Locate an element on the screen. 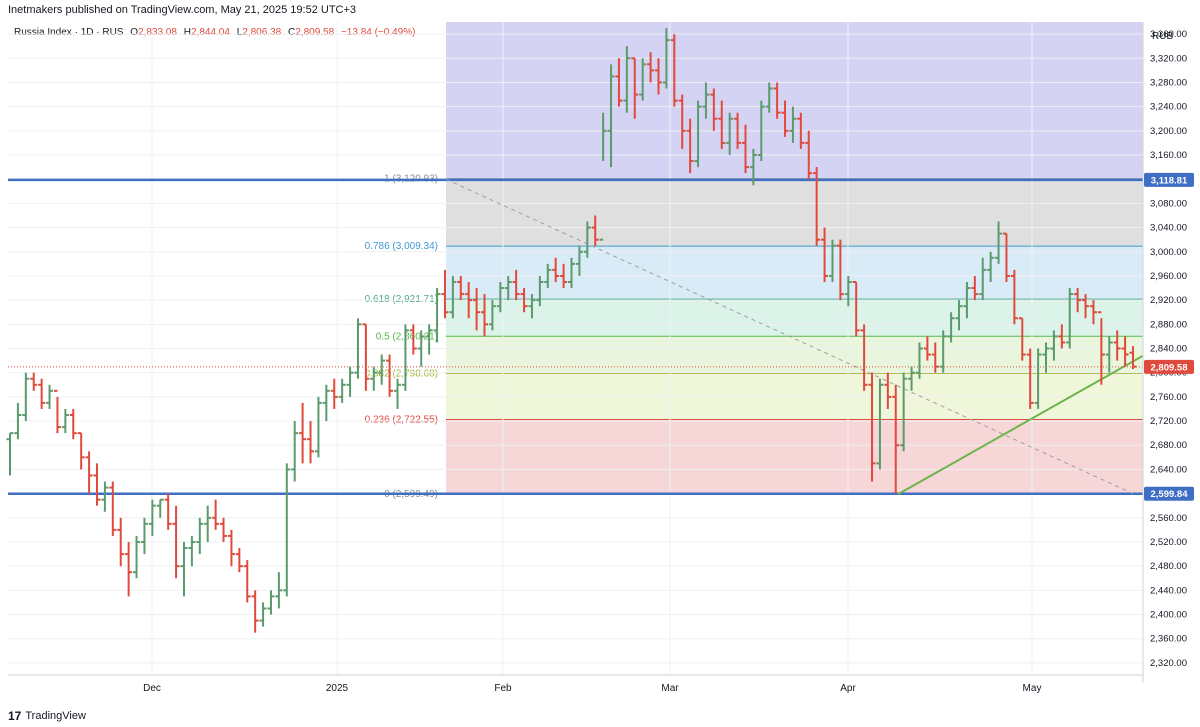  tradingview-footer: 17 TradingView is located at coordinates (47, 716).